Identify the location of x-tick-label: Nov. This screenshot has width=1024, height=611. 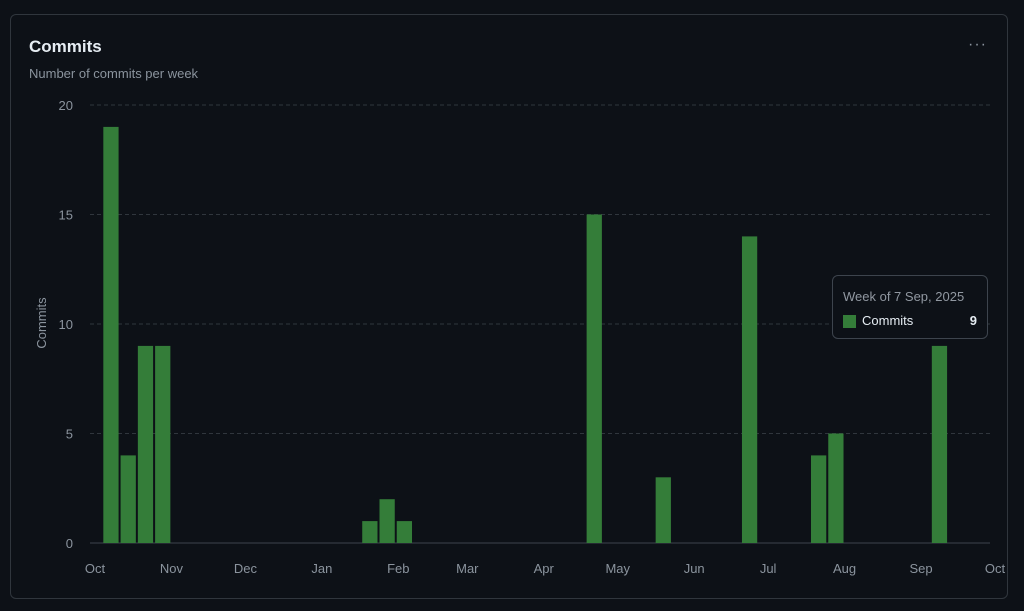
(172, 568).